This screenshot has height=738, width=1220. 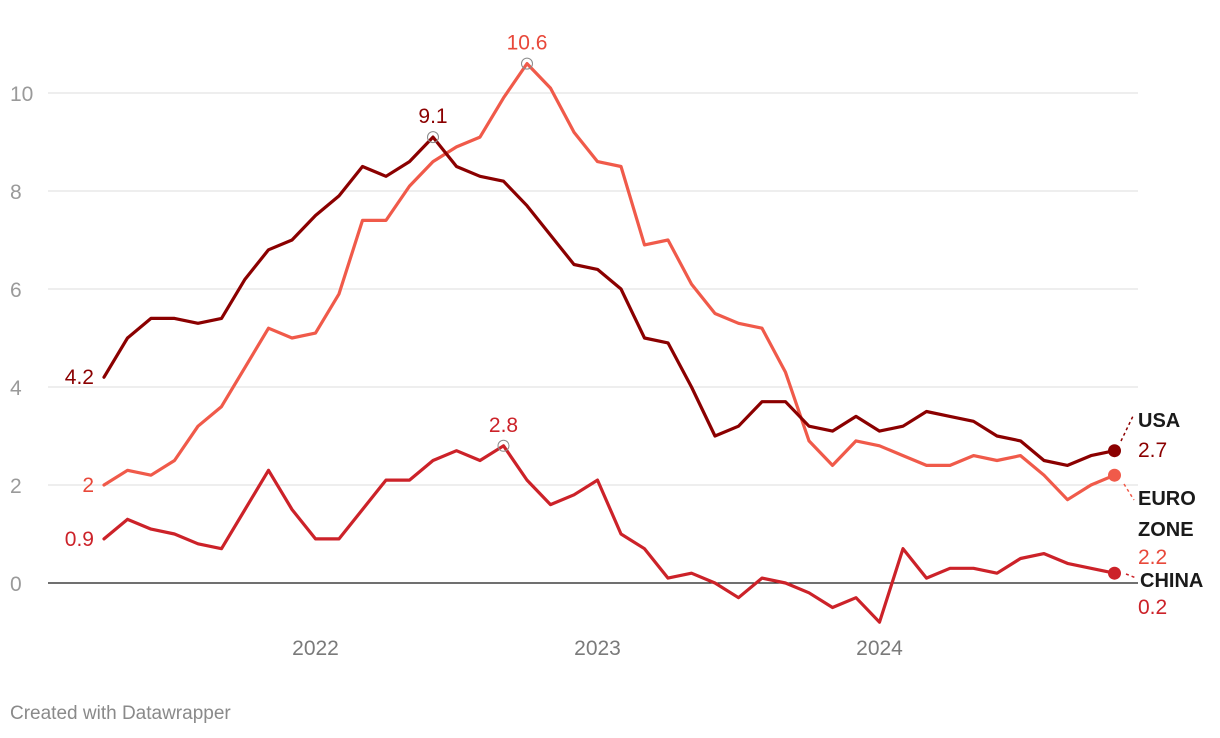 What do you see at coordinates (21, 94) in the screenshot?
I see `y-tick-label: 10` at bounding box center [21, 94].